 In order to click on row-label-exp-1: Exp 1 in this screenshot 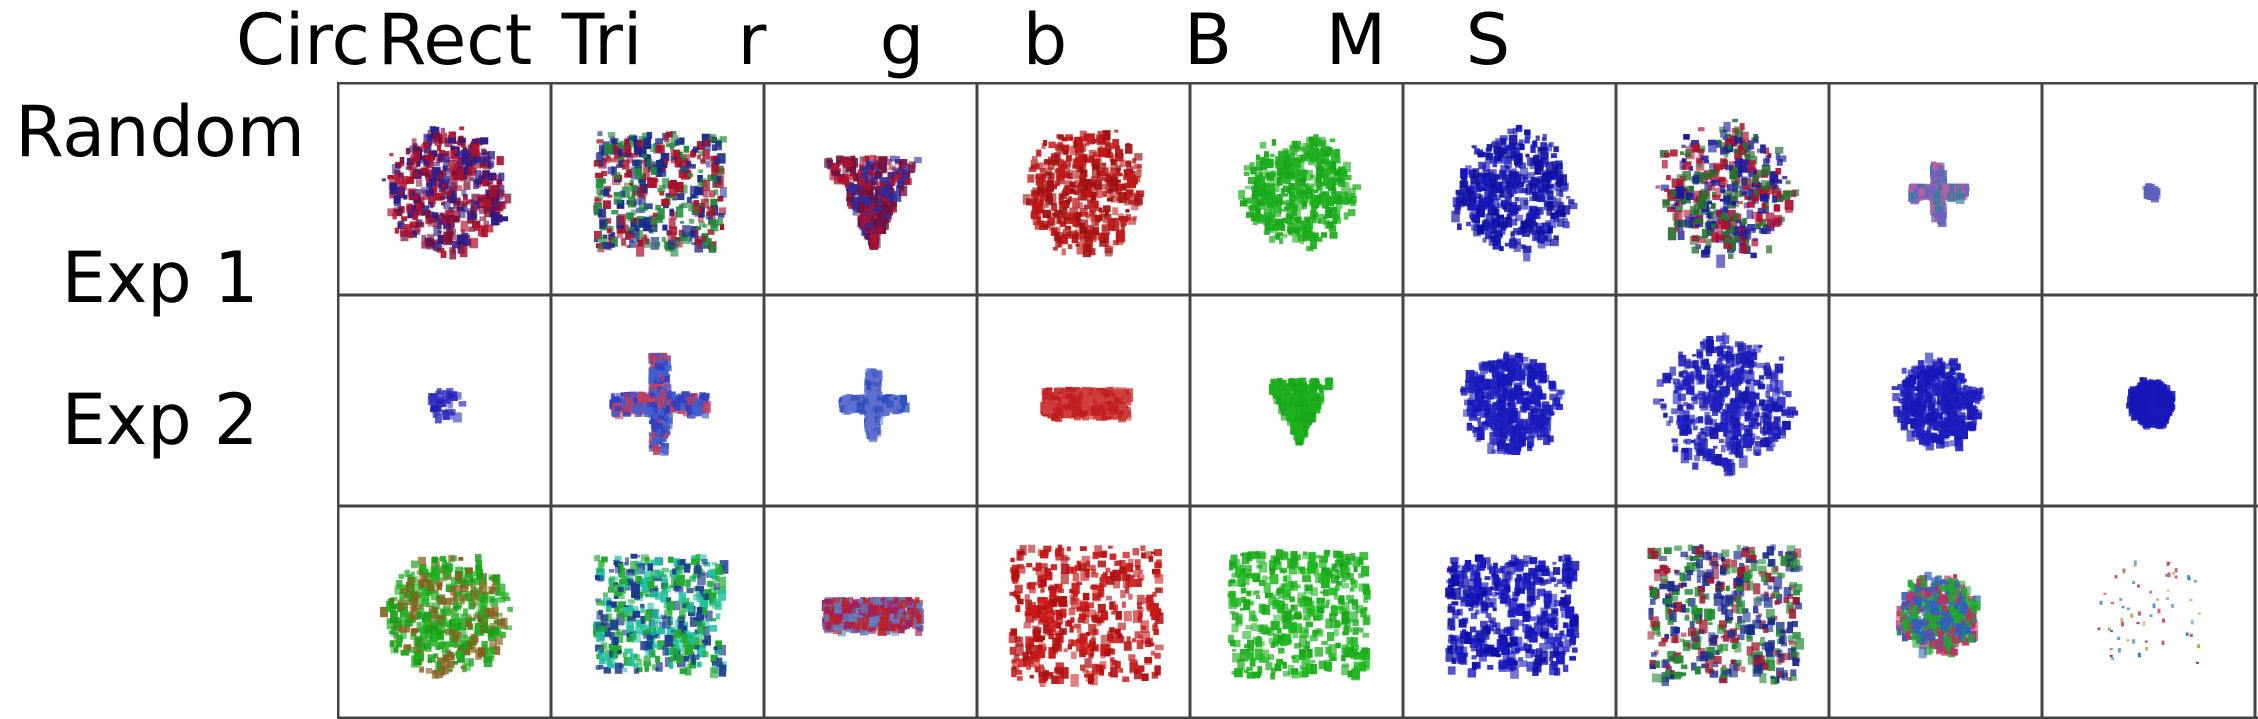, I will do `click(160, 278)`.